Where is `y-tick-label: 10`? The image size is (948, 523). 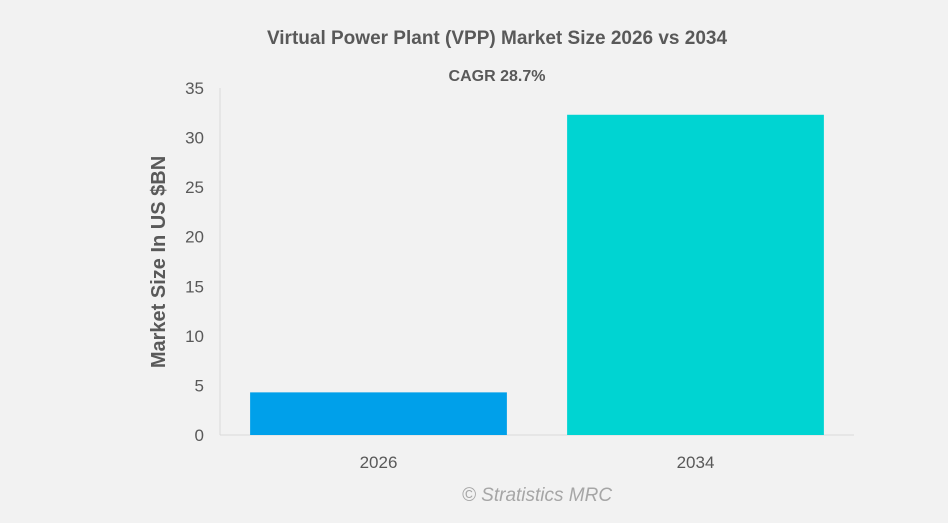 y-tick-label: 10 is located at coordinates (194, 336).